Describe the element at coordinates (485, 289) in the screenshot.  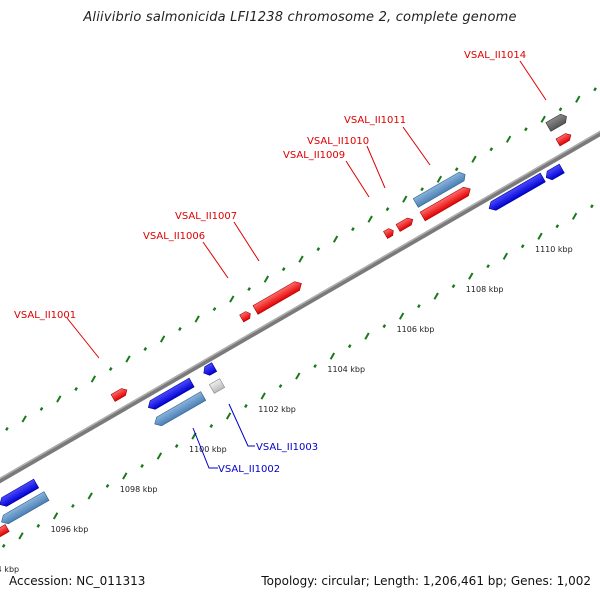
I see `scale-tick-label: 1108 kbp` at that location.